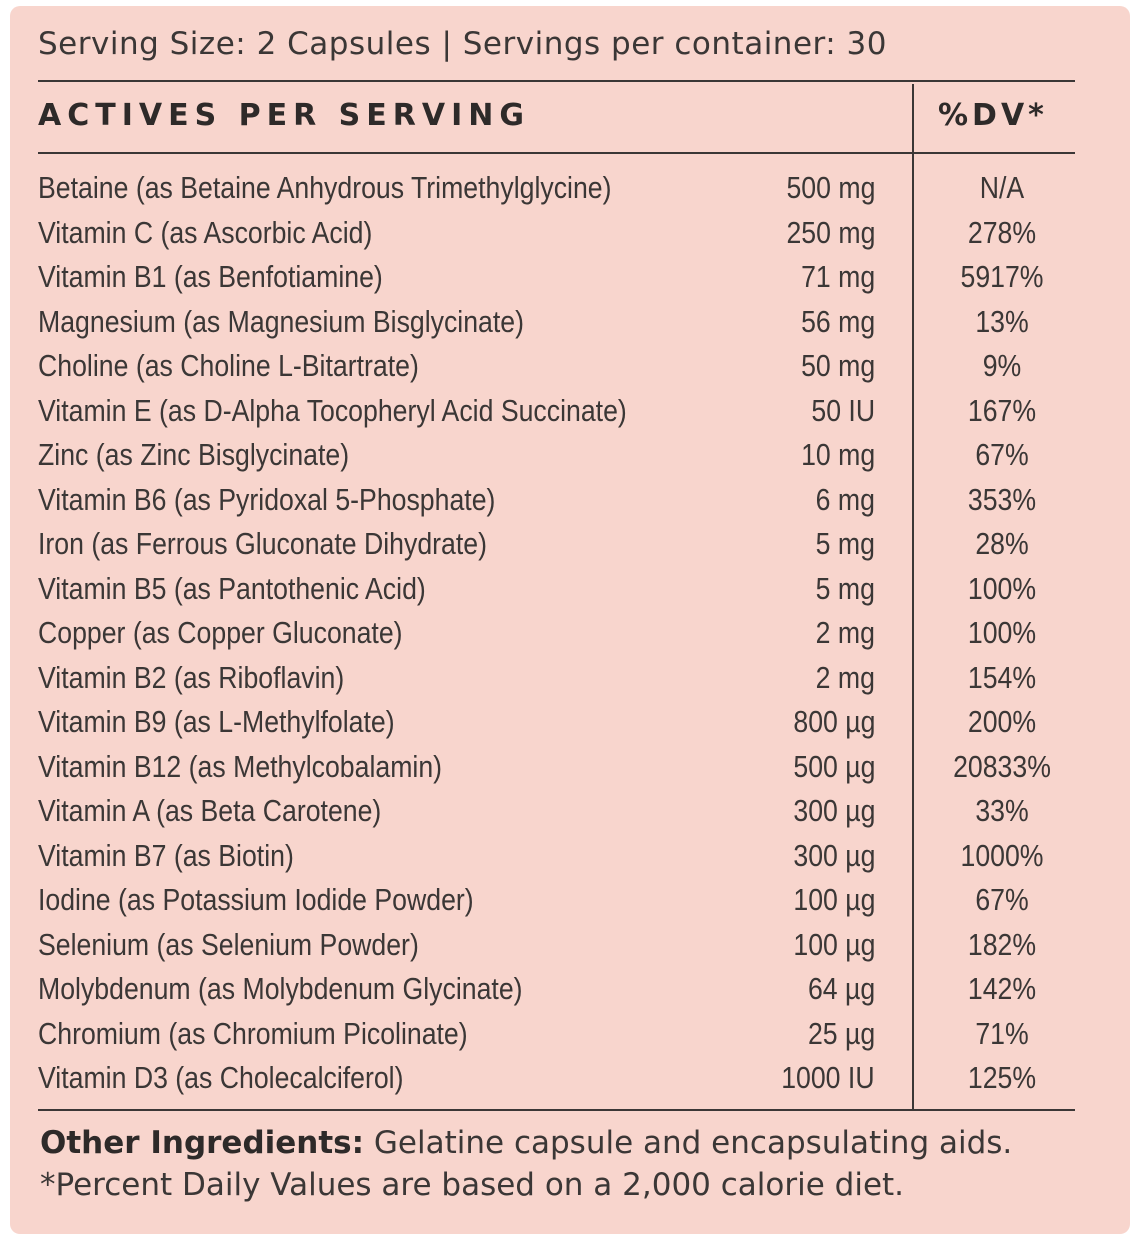 The width and height of the screenshot is (1138, 1244). I want to click on ingredient-amount: 250 mg, so click(830, 232).